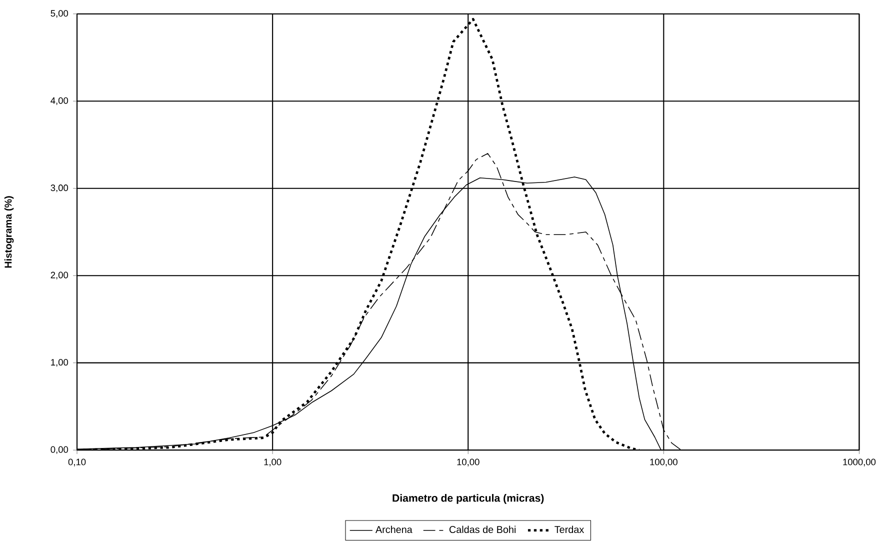  What do you see at coordinates (9, 232) in the screenshot?
I see `y-axis-title: Histograma (%)` at bounding box center [9, 232].